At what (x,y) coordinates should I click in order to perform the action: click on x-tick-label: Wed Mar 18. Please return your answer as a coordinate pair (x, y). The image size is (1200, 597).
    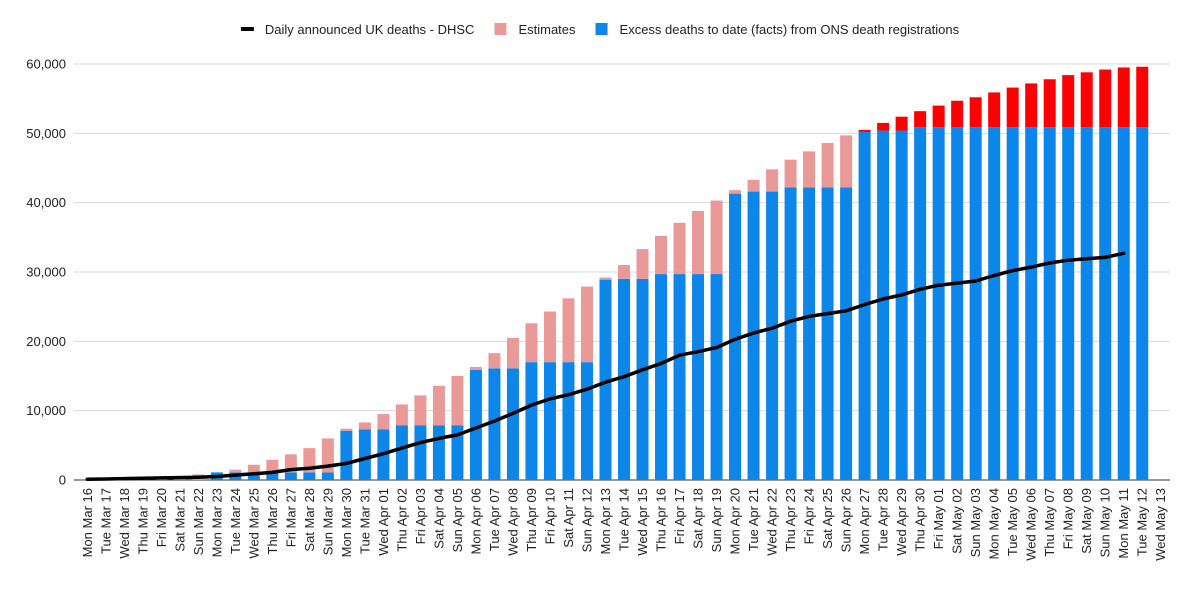
    Looking at the image, I should click on (124, 523).